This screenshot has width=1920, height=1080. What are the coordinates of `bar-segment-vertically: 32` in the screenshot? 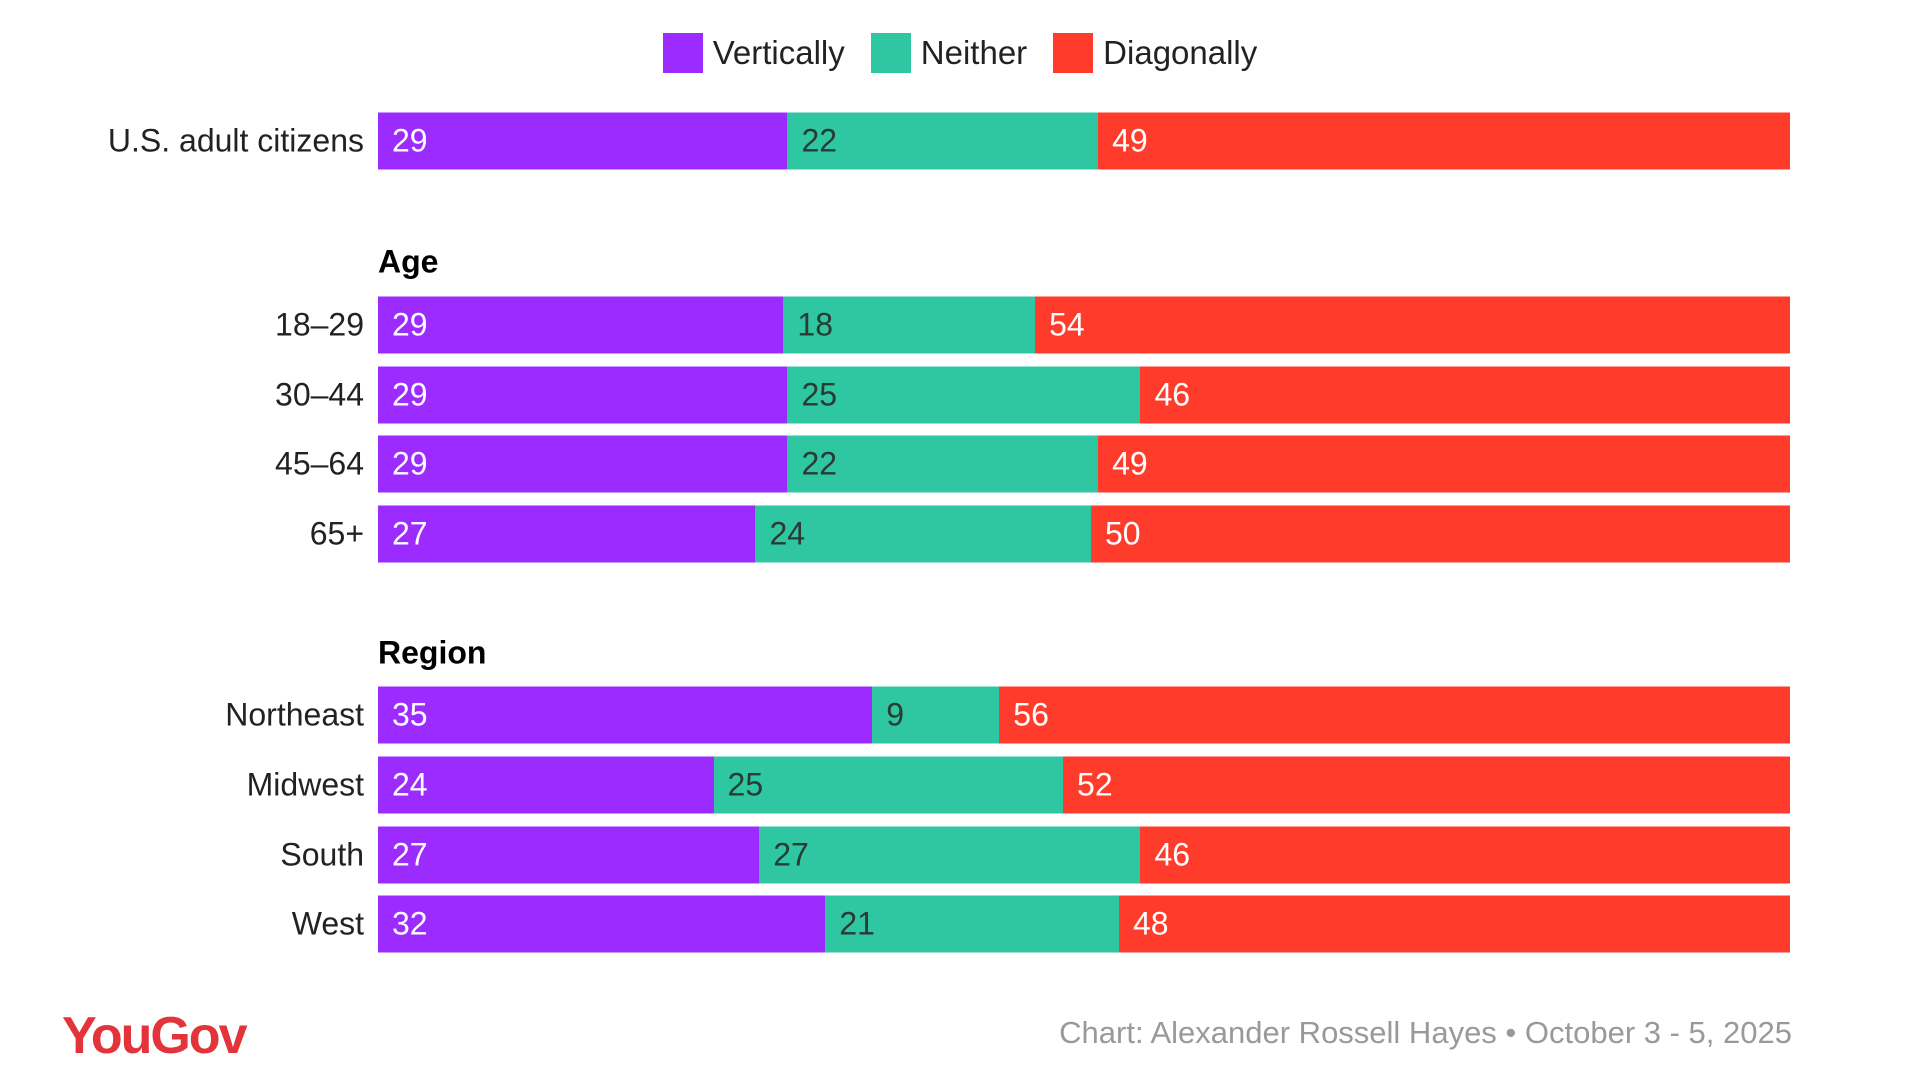 It's located at (602, 924).